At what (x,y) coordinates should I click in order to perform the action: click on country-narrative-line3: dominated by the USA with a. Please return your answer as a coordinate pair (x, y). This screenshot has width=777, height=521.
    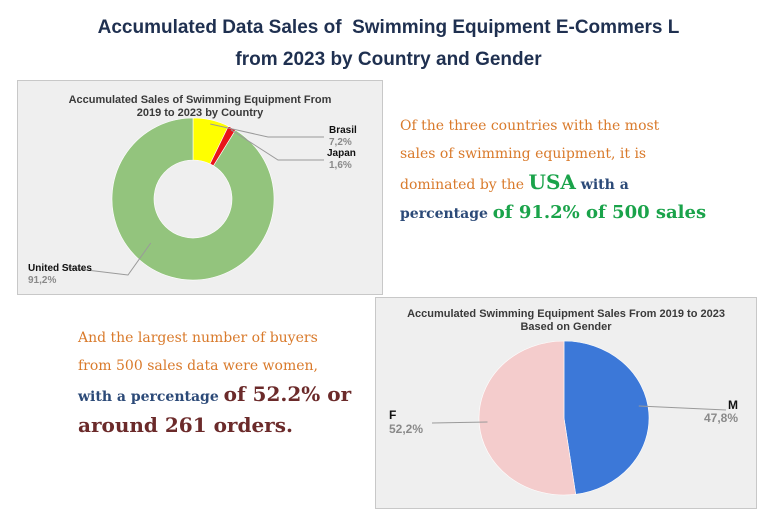
    Looking at the image, I should click on (580, 183).